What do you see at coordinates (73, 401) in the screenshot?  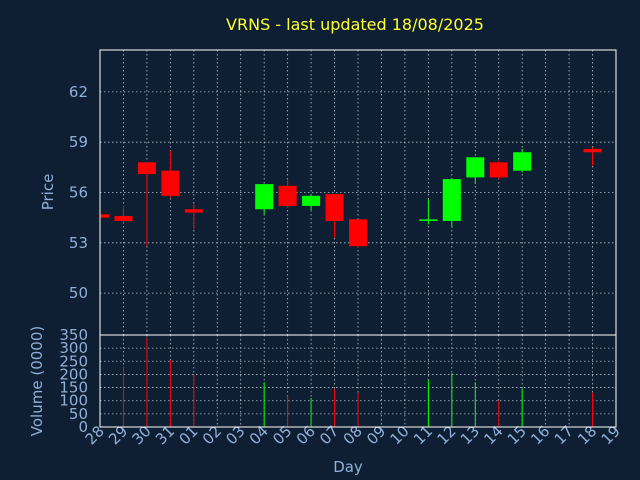 I see `volume-tick-label: 100` at bounding box center [73, 401].